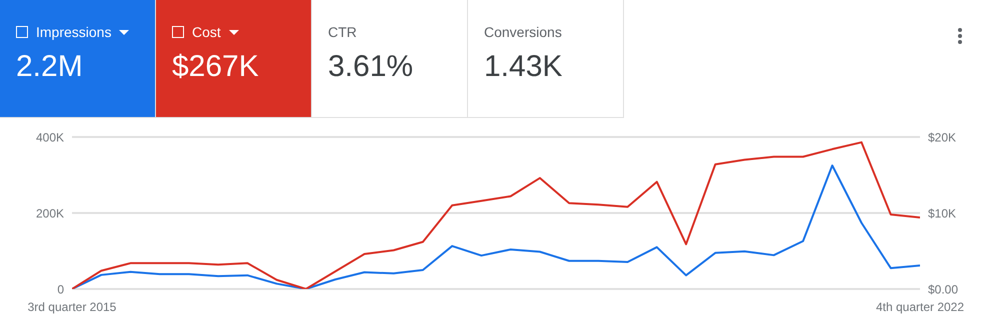 This screenshot has height=328, width=992. What do you see at coordinates (50, 137) in the screenshot?
I see `y-tick-label: 400K` at bounding box center [50, 137].